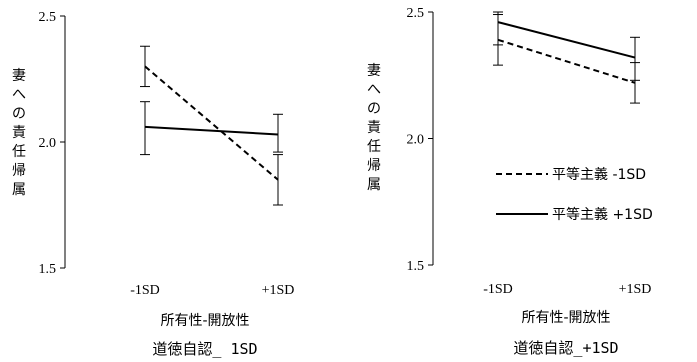 Image resolution: width=697 pixels, height=362 pixels. What do you see at coordinates (565, 348) in the screenshot?
I see `panel-caption: 道徳自認_+1SD` at bounding box center [565, 348].